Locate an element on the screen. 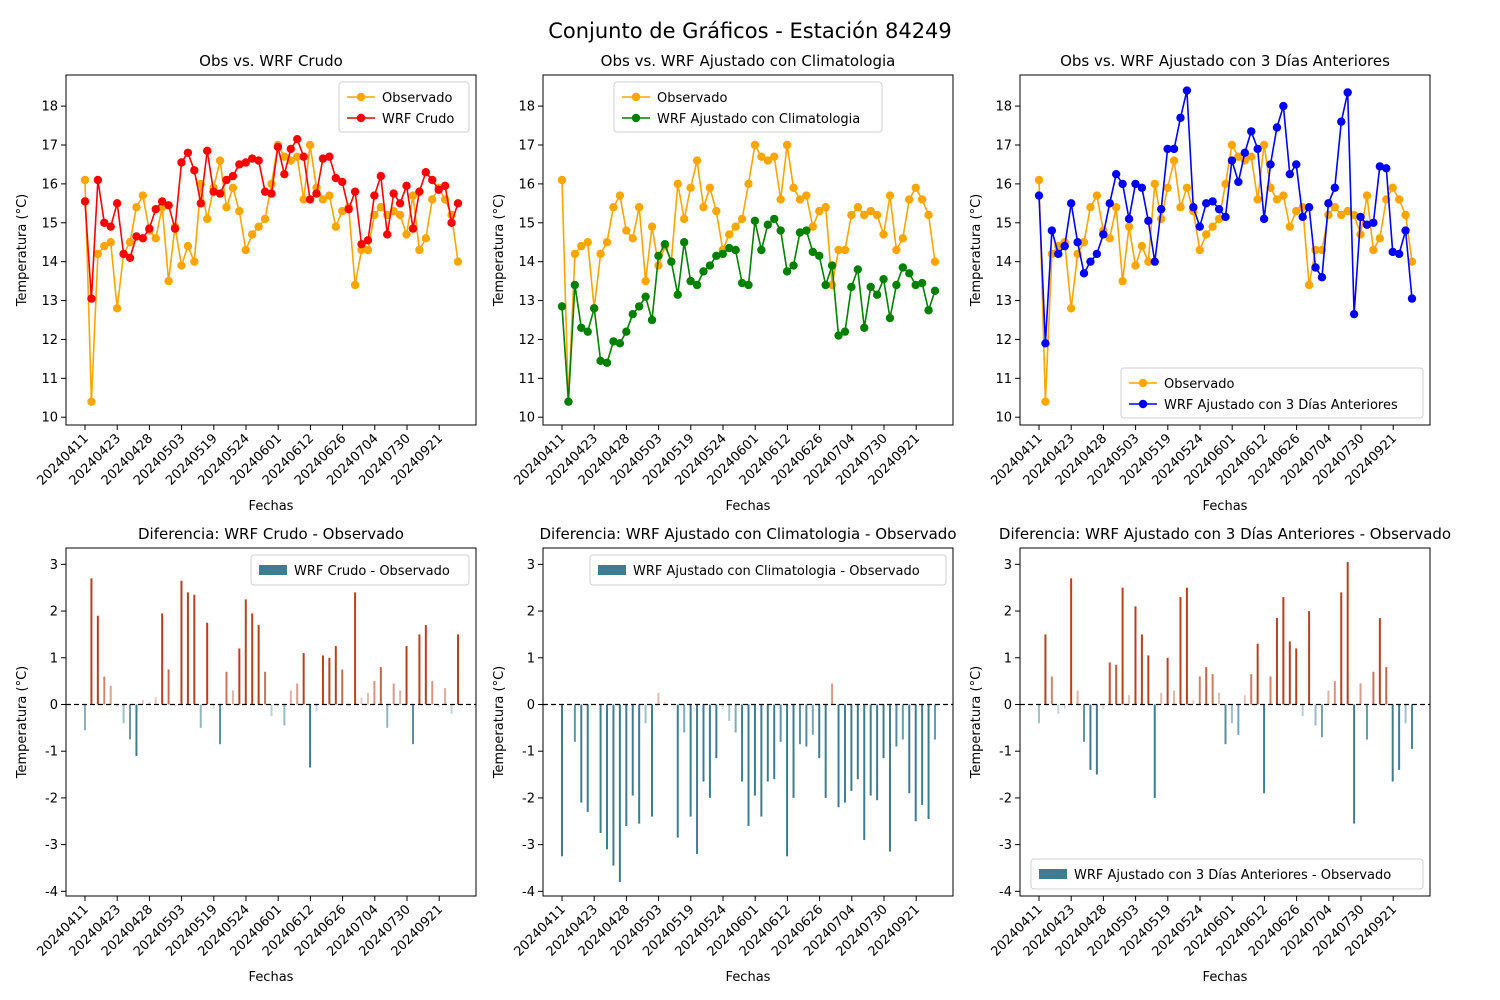 This screenshot has height=1000, width=1500. legend: Observado WRF Ajustado con Climatologia is located at coordinates (748, 107).